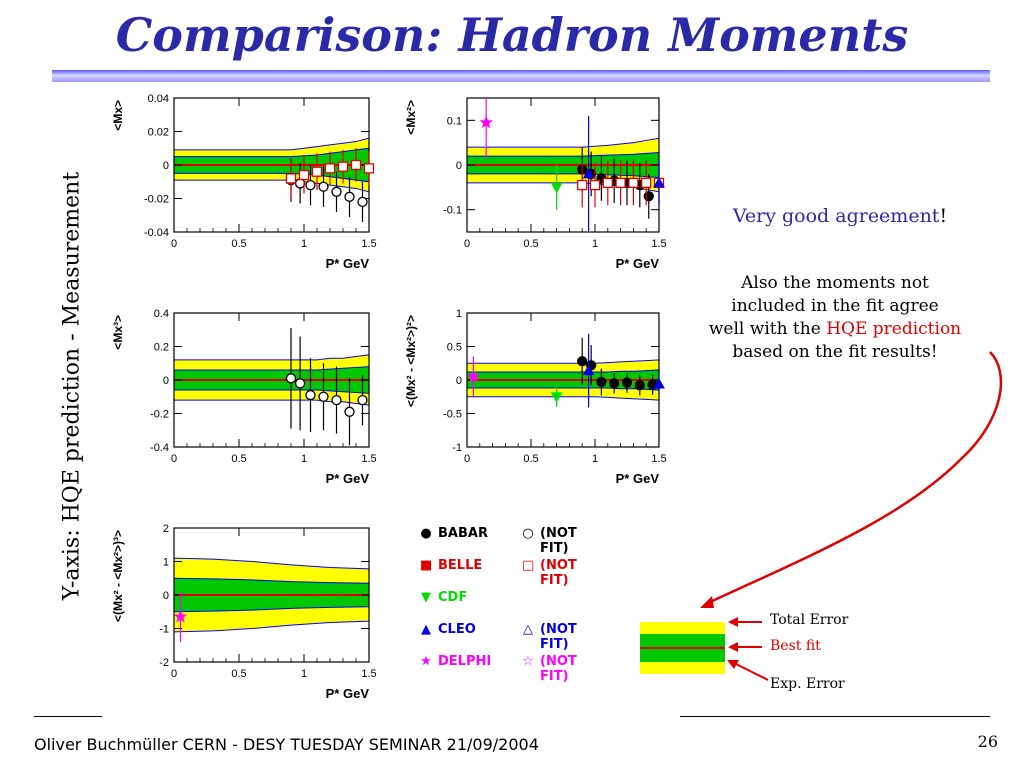 The image size is (1024, 768). What do you see at coordinates (463, 533) in the screenshot?
I see `legend-label: BABAR` at bounding box center [463, 533].